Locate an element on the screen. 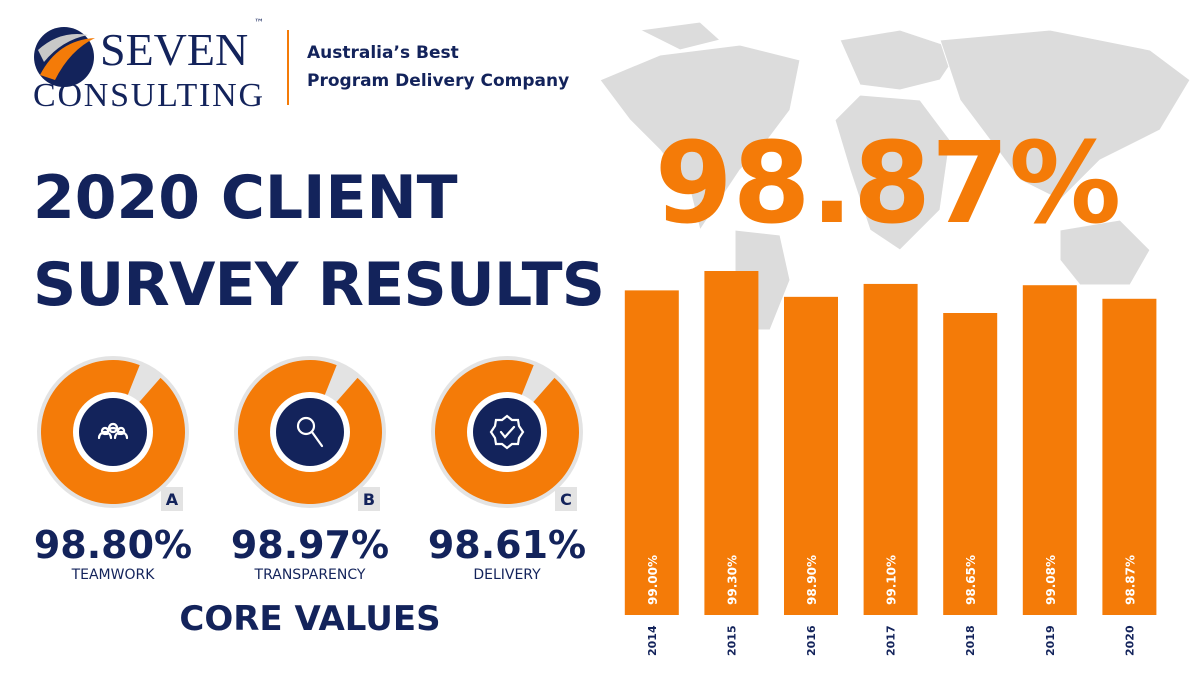 This screenshot has width=1200, height=675. title: SURVEY RESULTS is located at coordinates (319, 285).